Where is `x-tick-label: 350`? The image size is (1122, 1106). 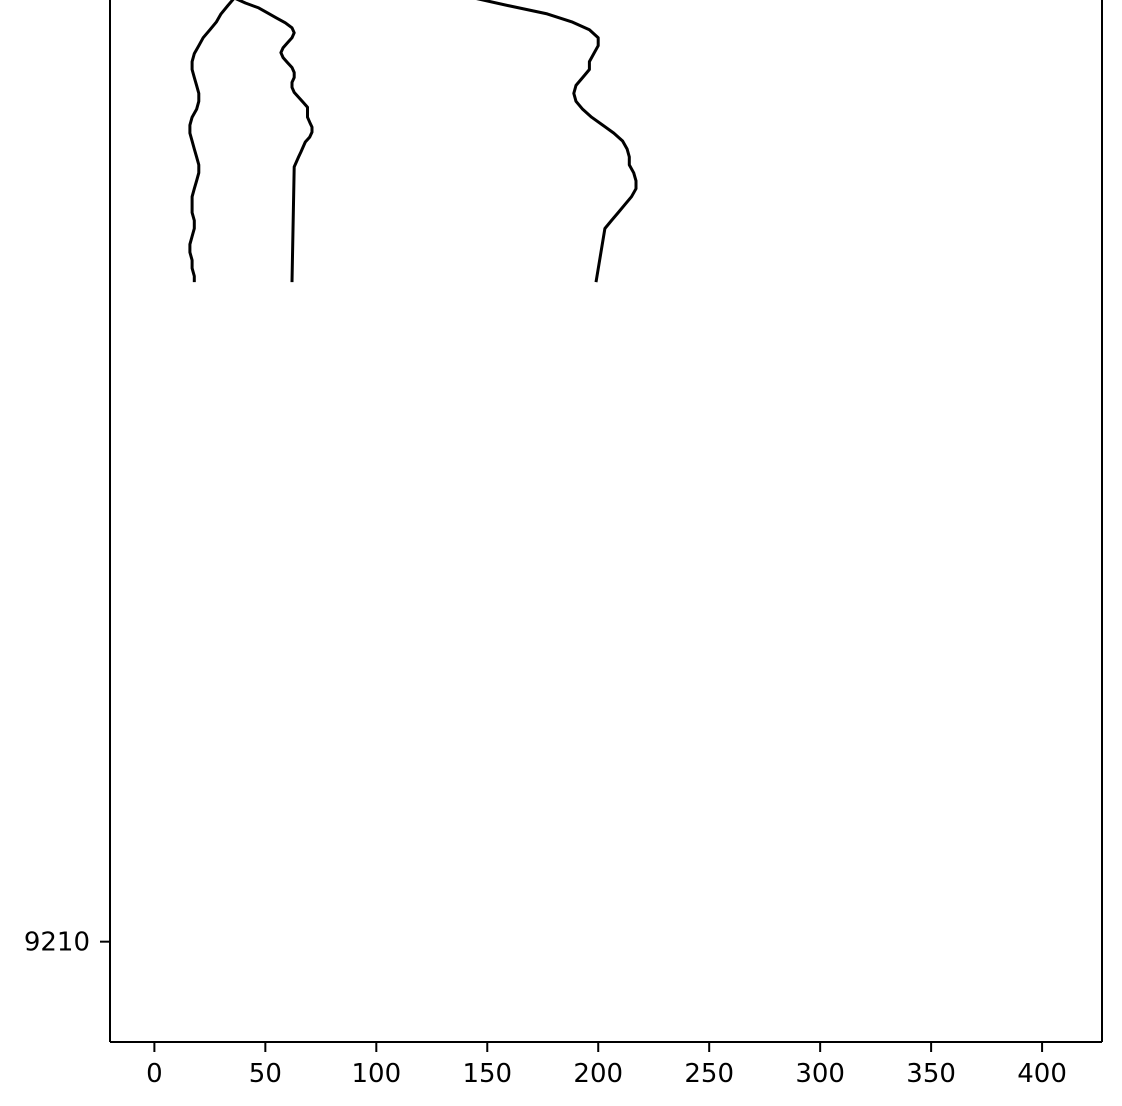
x-tick-label: 350 is located at coordinates (931, 1074).